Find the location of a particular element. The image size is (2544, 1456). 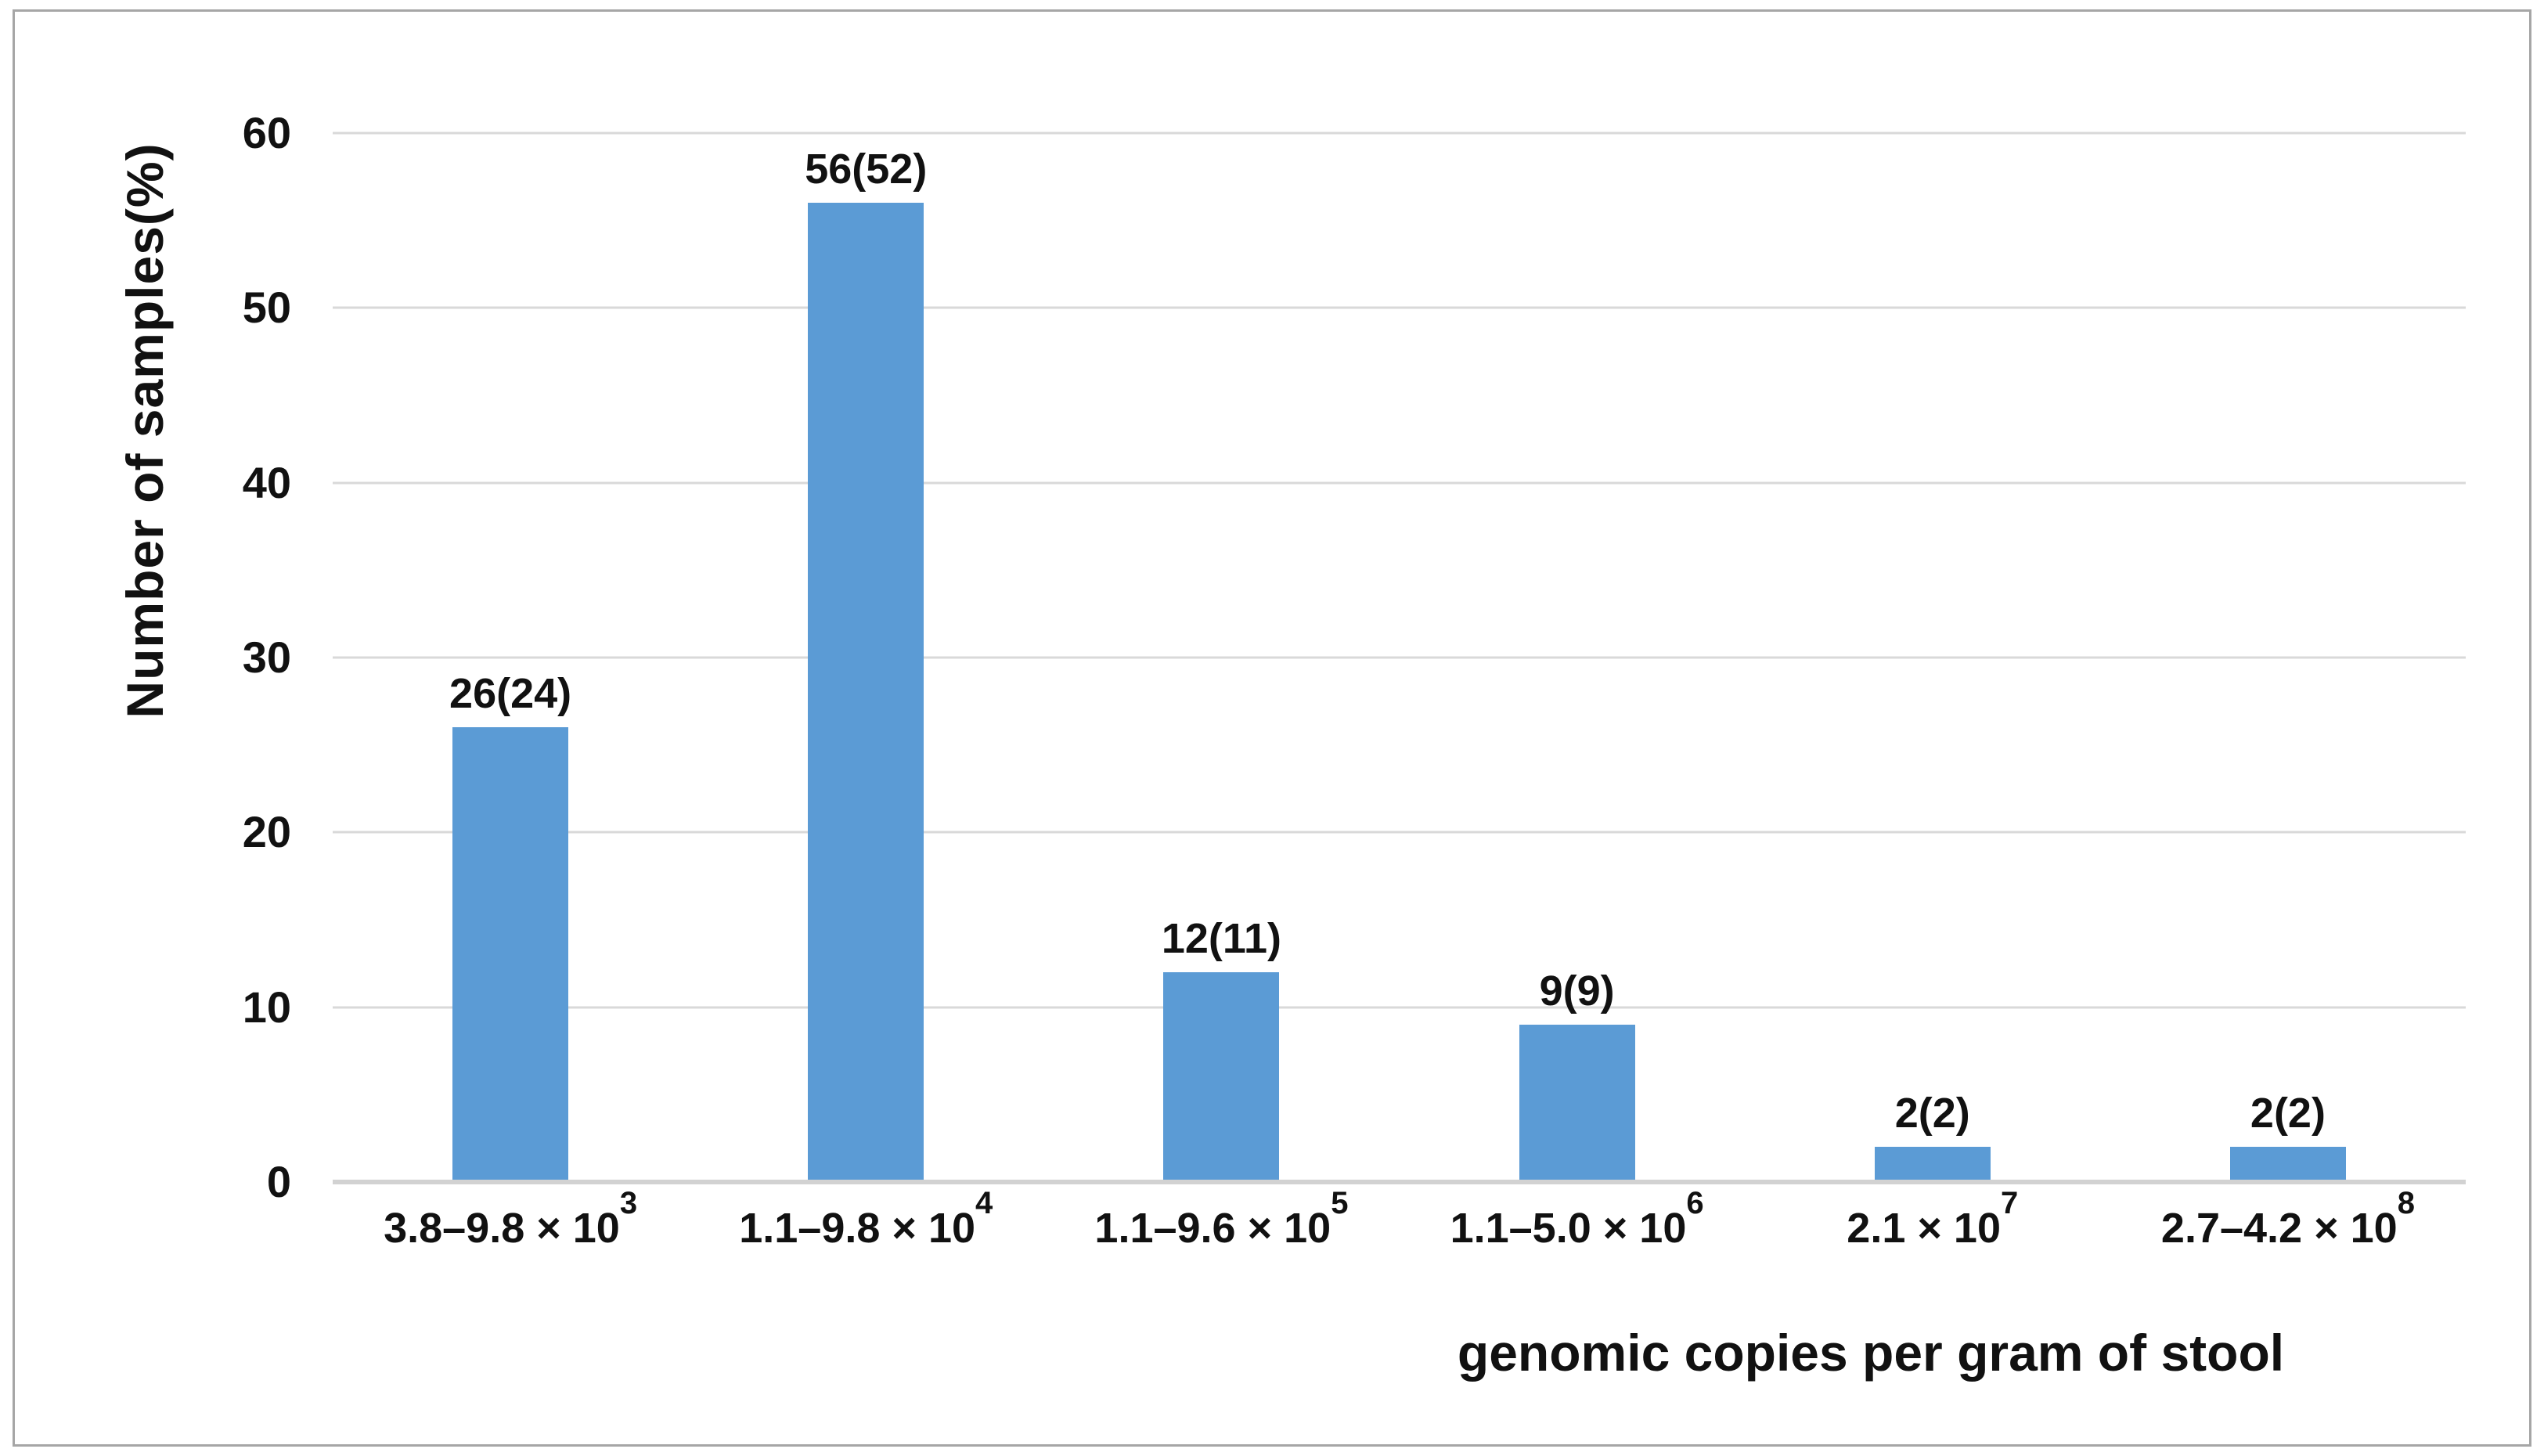

bar-value-label: 12(11) is located at coordinates (1221, 938).